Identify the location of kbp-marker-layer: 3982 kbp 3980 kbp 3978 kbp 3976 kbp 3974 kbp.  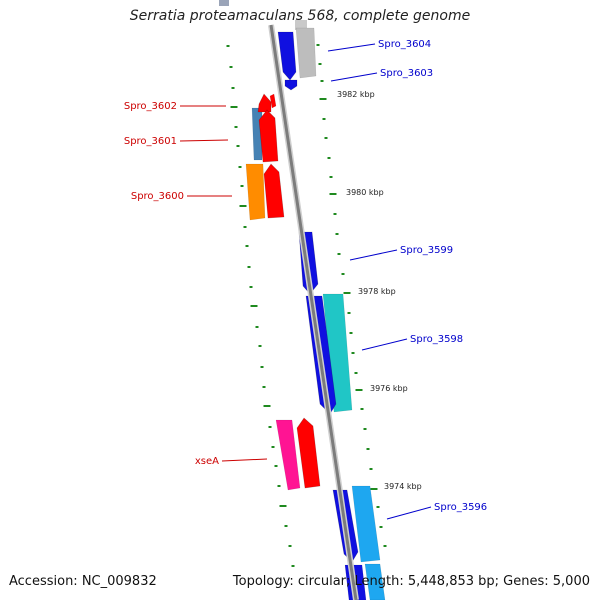
(379, 290).